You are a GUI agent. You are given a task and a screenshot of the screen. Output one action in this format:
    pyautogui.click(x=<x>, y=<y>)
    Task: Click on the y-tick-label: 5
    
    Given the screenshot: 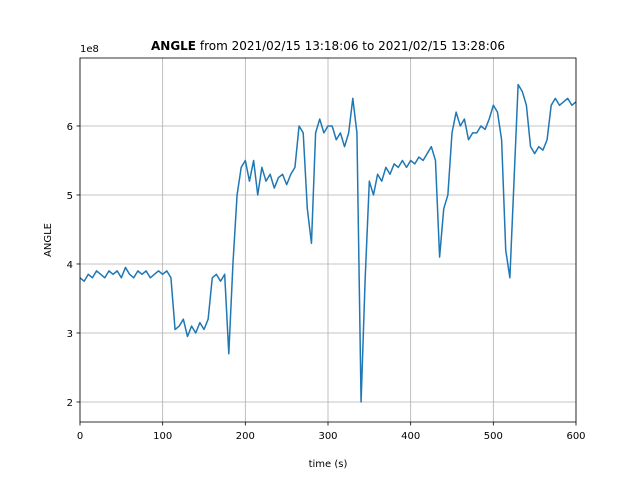 What is the action you would take?
    pyautogui.click(x=70, y=196)
    